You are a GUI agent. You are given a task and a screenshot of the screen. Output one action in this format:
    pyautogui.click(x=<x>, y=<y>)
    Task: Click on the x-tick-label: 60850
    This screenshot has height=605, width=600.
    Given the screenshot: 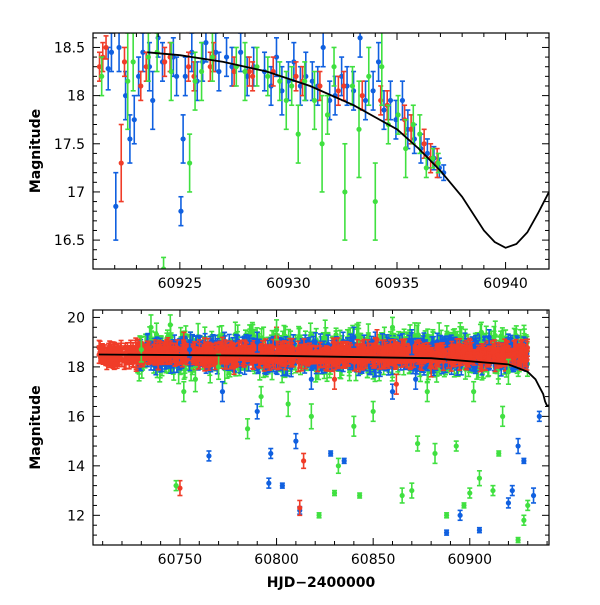 What is the action you would take?
    pyautogui.click(x=373, y=560)
    